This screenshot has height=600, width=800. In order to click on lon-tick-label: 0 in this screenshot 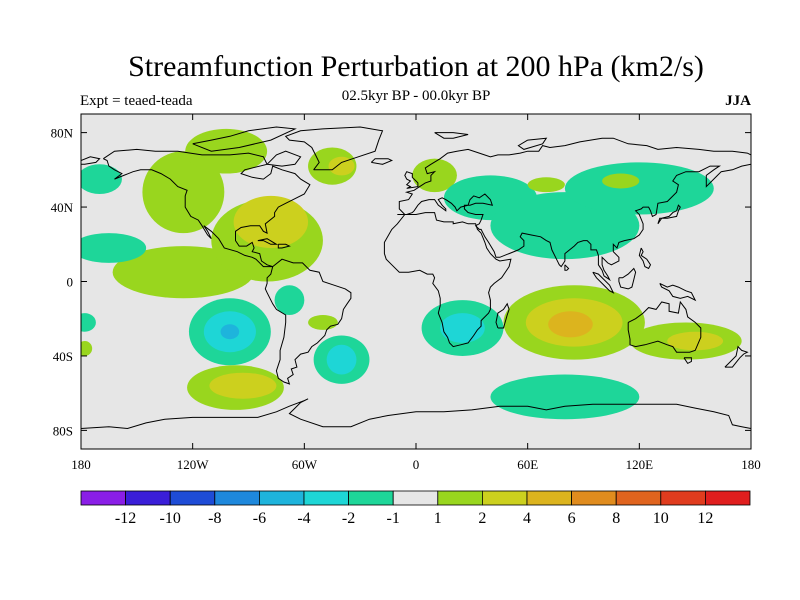, I will do `click(416, 464)`.